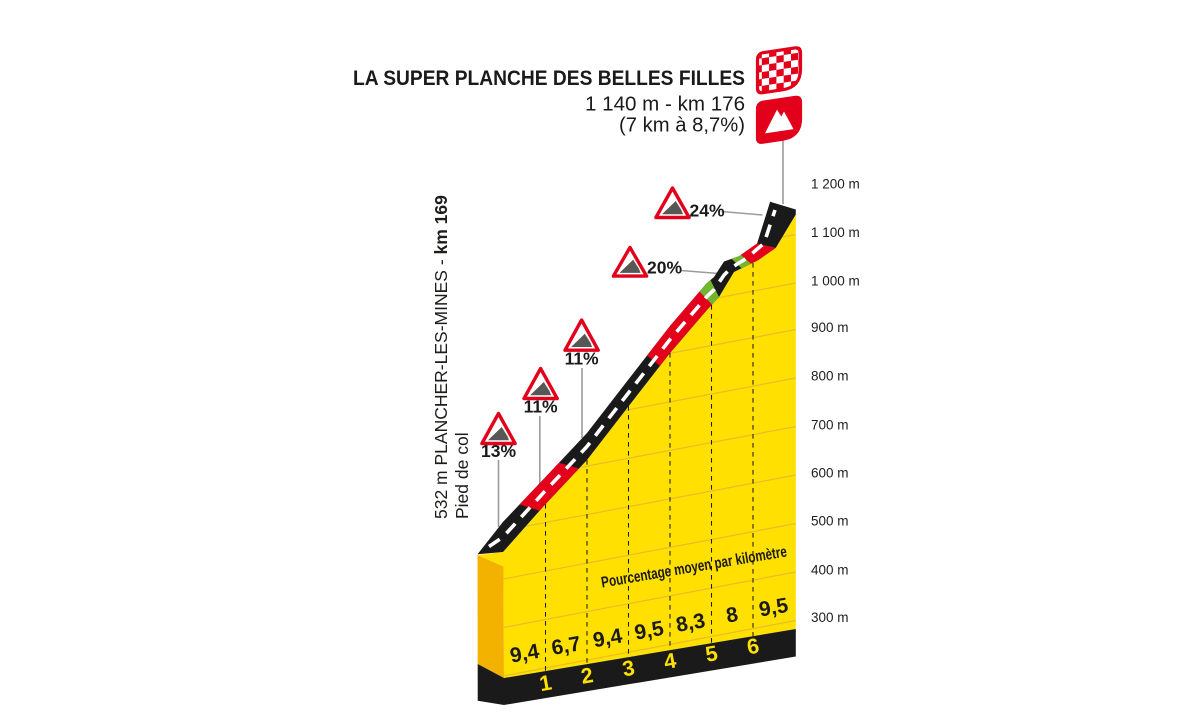 This screenshot has width=1184, height=717. I want to click on svg-text: 300 m, so click(830, 617).